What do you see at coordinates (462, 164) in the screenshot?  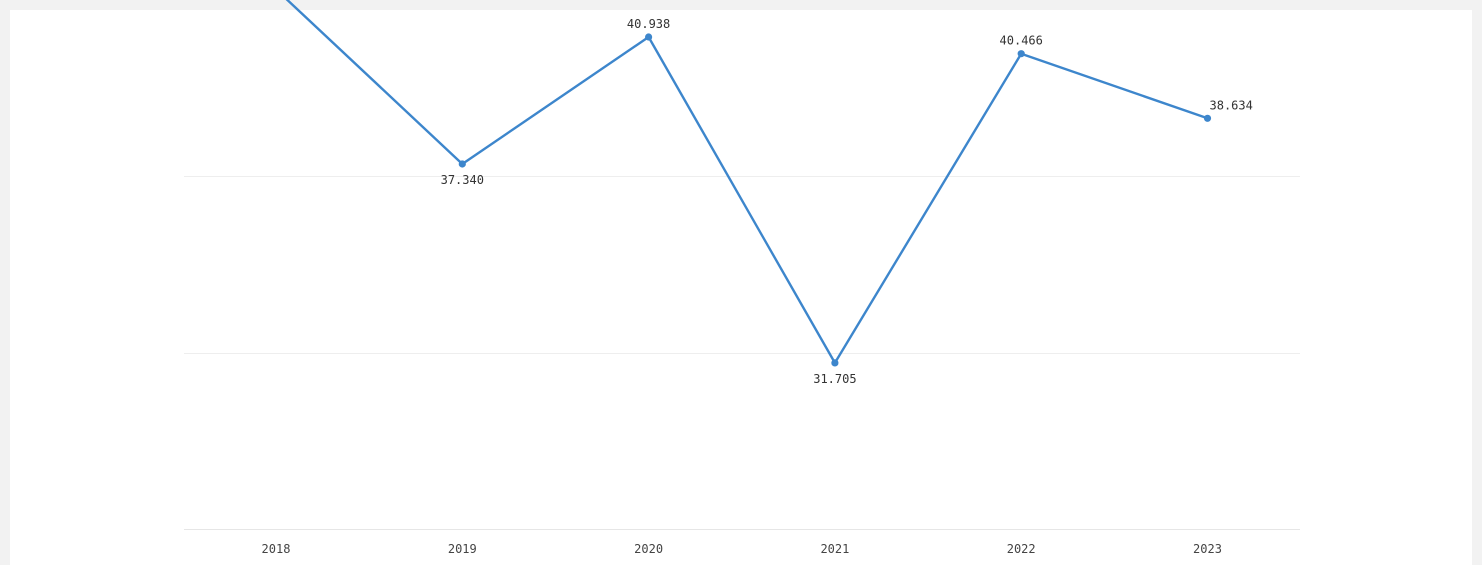 I see `data-point-2019` at bounding box center [462, 164].